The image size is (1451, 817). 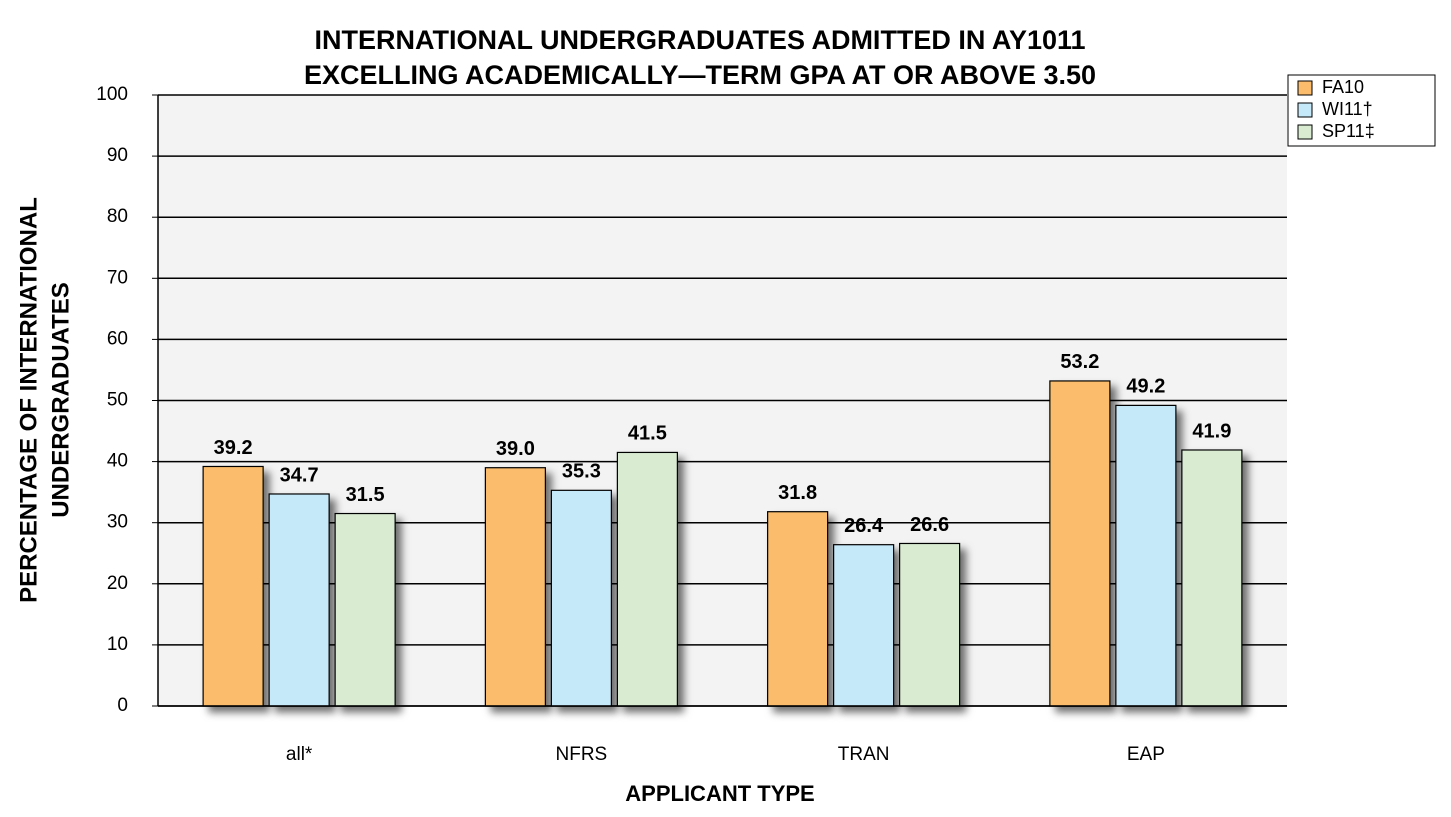 What do you see at coordinates (582, 754) in the screenshot?
I see `x-tick-label: NFRS` at bounding box center [582, 754].